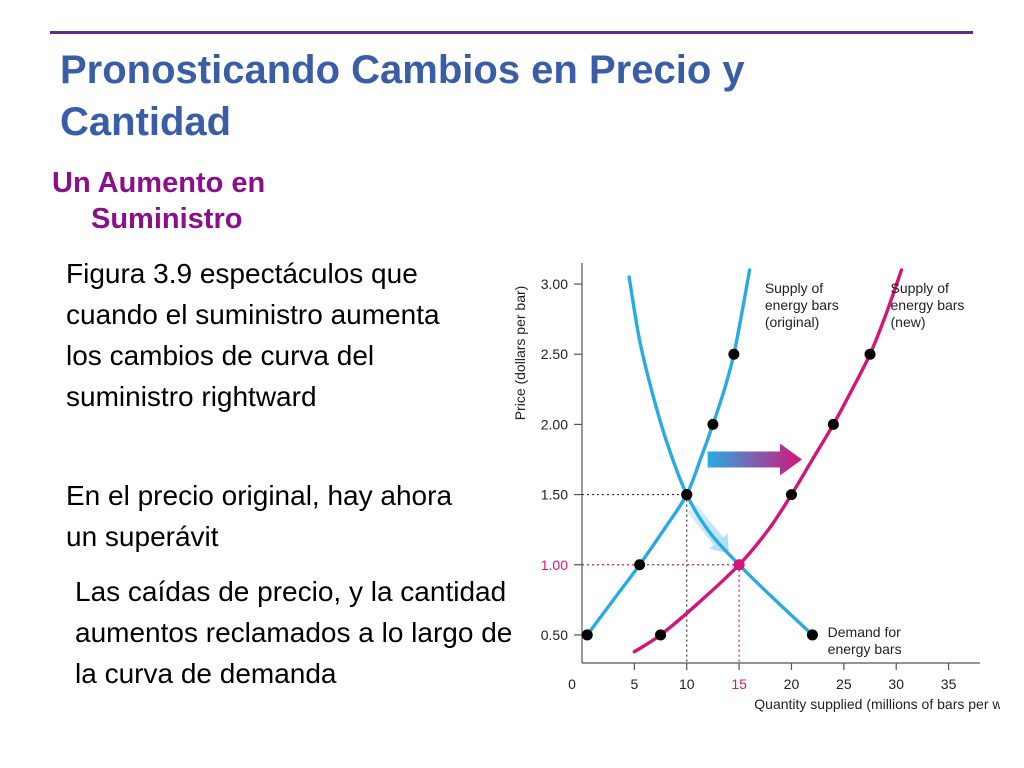 The image size is (1024, 768). I want to click on y-axis-label: Price (dollars per bar), so click(520, 353).